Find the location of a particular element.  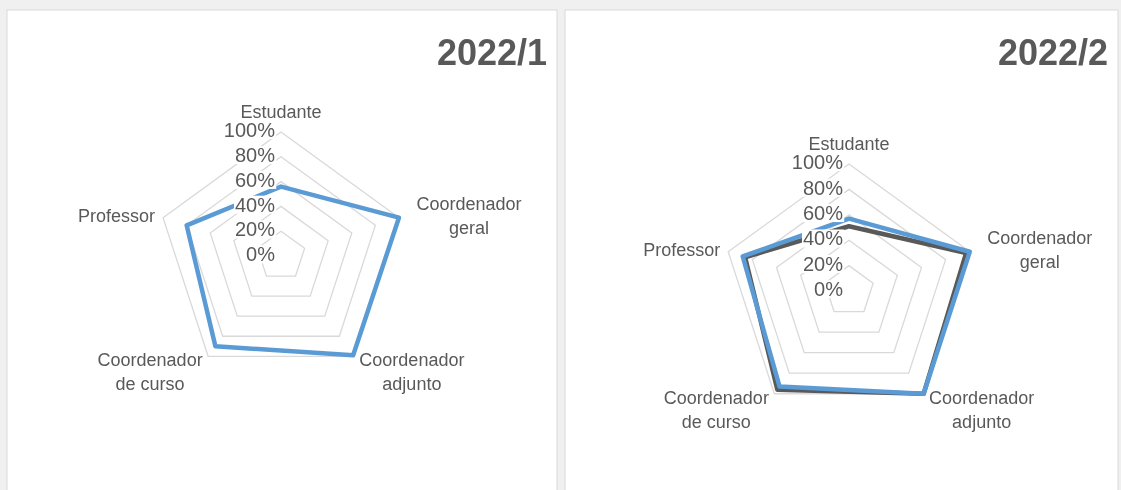

chart-title: 2022/2 is located at coordinates (1052, 52).